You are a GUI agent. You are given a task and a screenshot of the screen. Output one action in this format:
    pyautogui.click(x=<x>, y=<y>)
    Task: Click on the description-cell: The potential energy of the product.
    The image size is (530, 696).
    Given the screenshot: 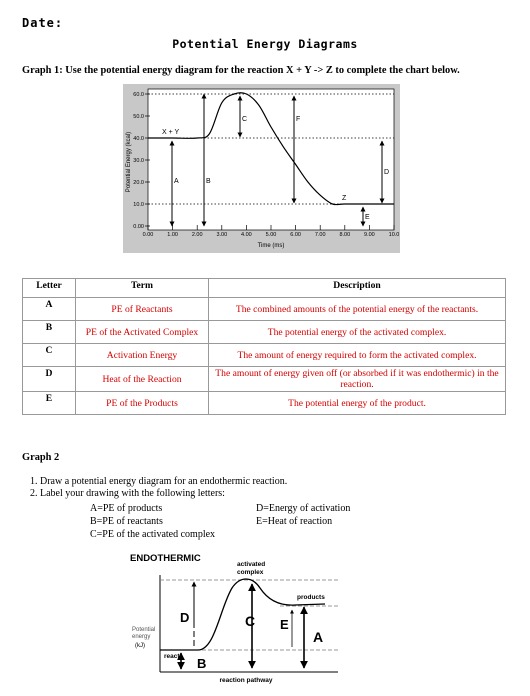 What is the action you would take?
    pyautogui.click(x=357, y=403)
    